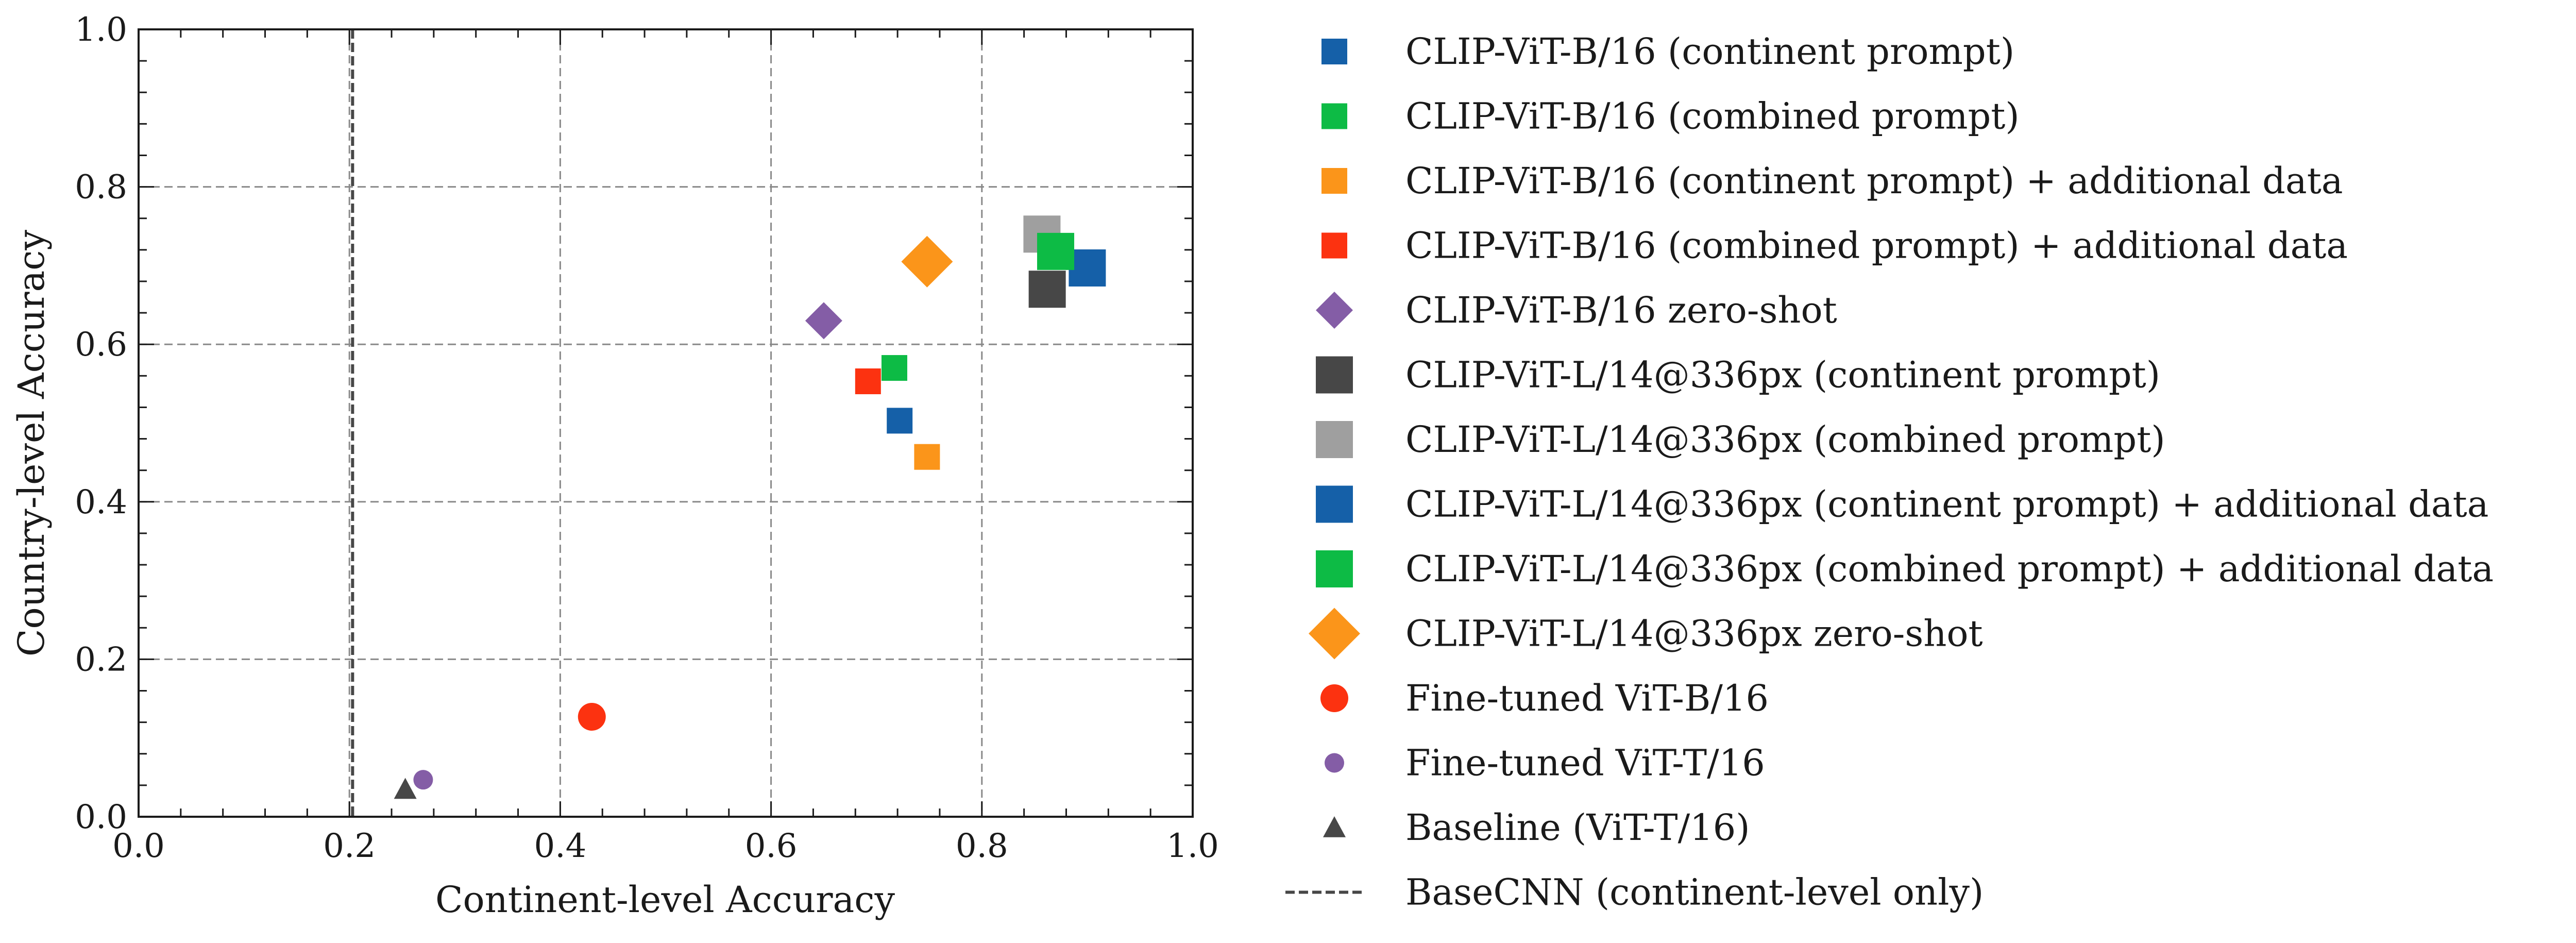 Image resolution: width=2576 pixels, height=943 pixels. Describe the element at coordinates (1587, 698) in the screenshot. I see `legend-label: Fine-tuned ViT-B/16` at that location.